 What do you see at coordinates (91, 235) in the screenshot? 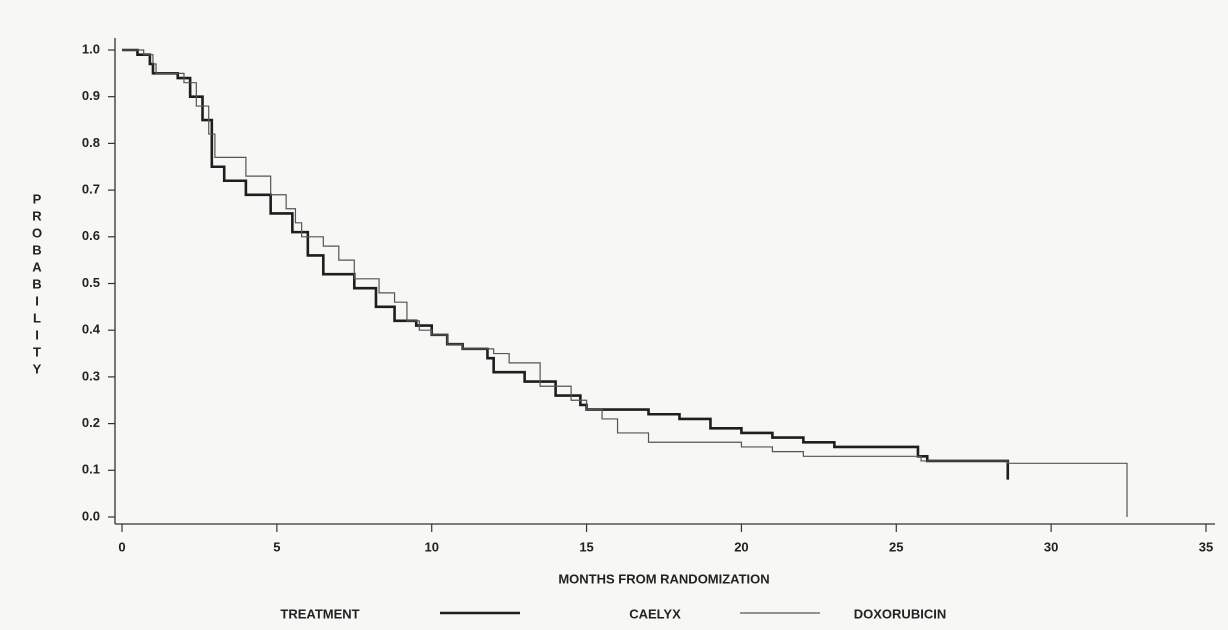
I see `y-tick-label: 0.6` at bounding box center [91, 235].